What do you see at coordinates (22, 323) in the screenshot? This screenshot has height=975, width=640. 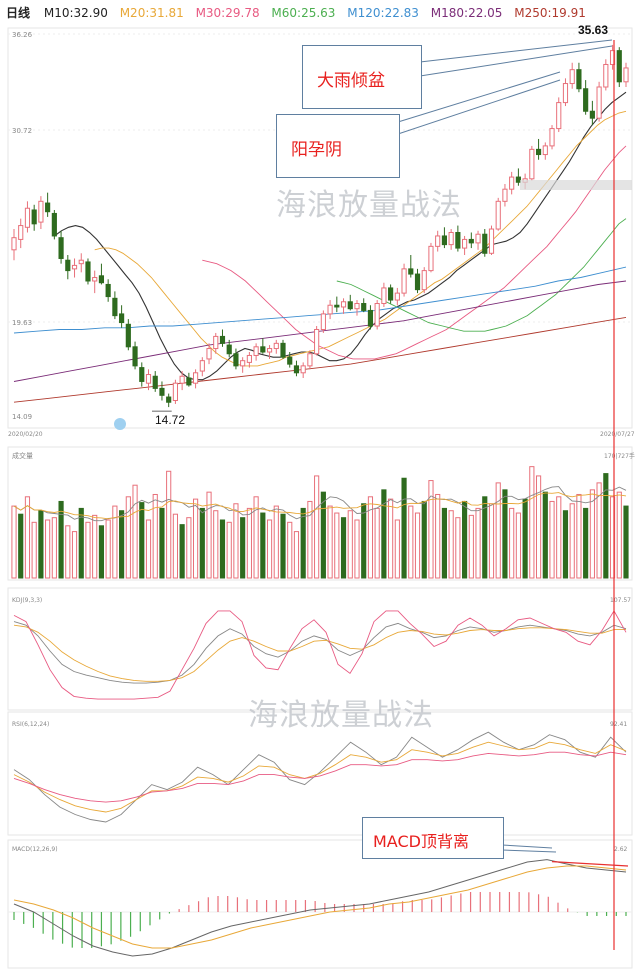 I see `price-y-tick-2: 19.63` at bounding box center [22, 323].